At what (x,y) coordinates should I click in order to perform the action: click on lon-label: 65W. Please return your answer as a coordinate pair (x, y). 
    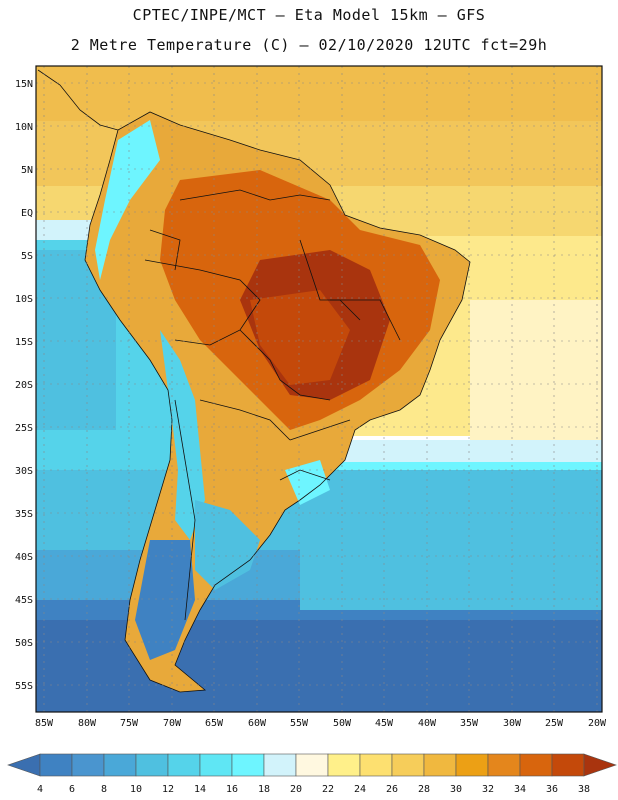
    Looking at the image, I should click on (214, 723).